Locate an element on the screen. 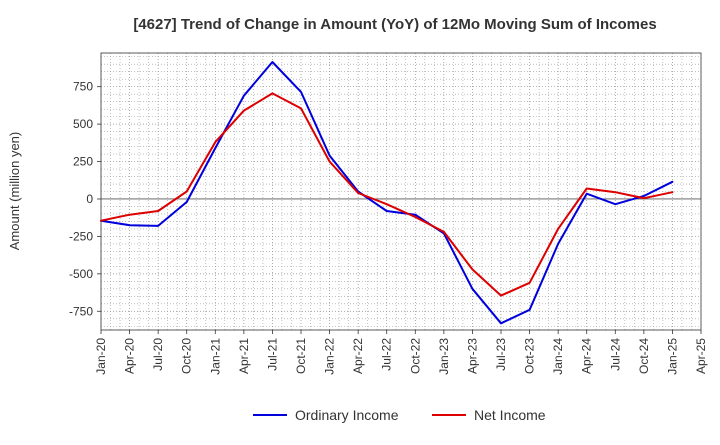  y-tick-label: 0 is located at coordinates (89, 199).